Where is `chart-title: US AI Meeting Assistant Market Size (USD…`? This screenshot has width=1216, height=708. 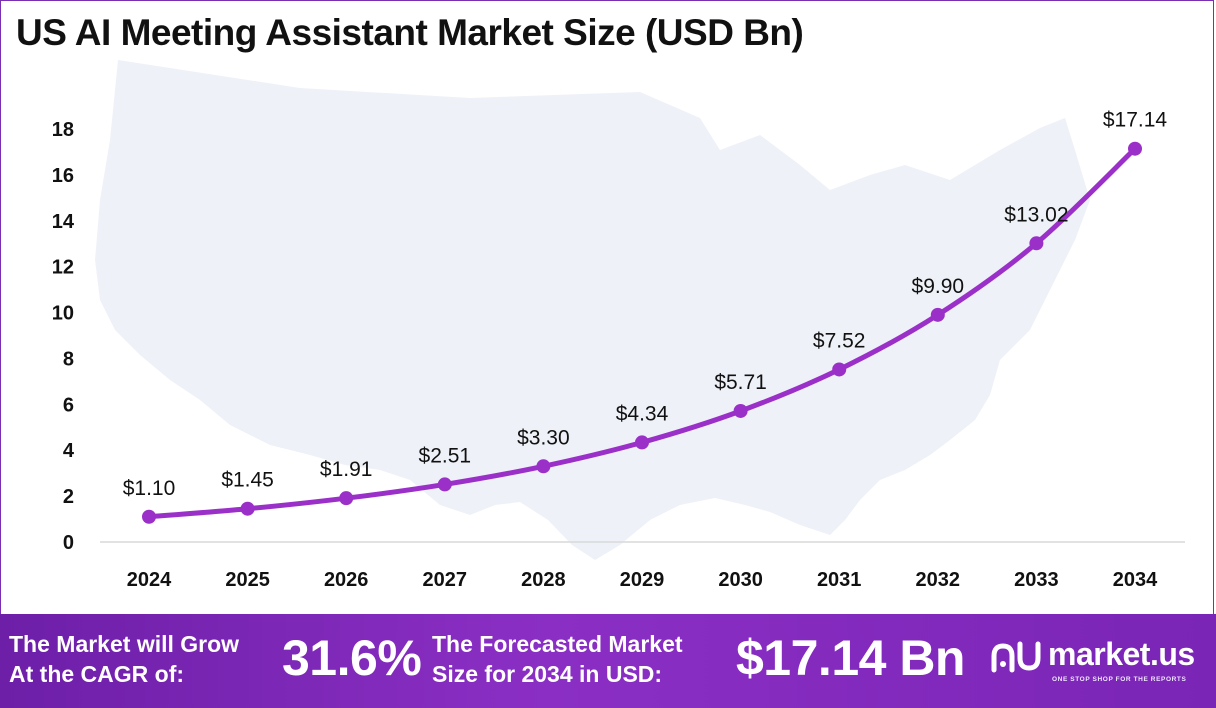 chart-title: US AI Meeting Assistant Market Size (USD… is located at coordinates (410, 32).